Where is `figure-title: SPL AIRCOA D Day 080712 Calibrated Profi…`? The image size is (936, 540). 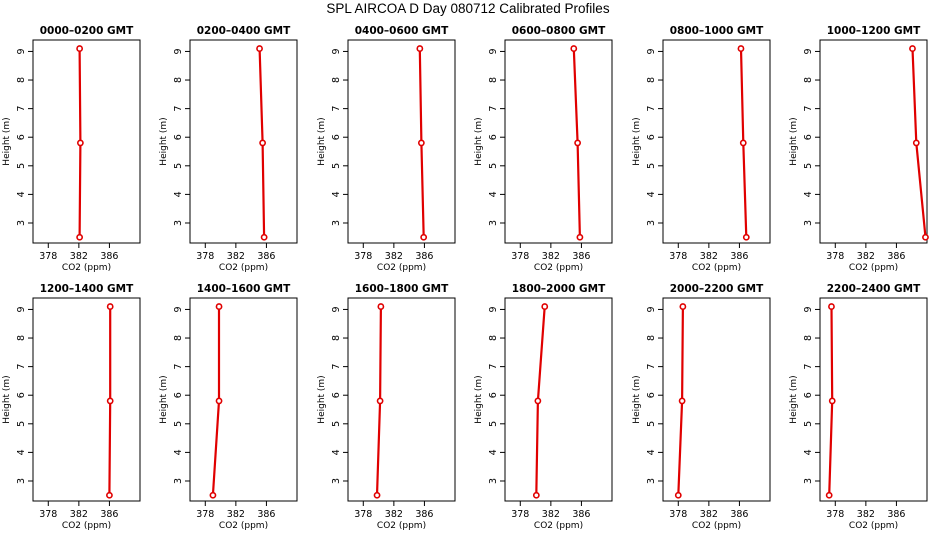 figure-title: SPL AIRCOA D Day 080712 Calibrated Profi… is located at coordinates (468, 8).